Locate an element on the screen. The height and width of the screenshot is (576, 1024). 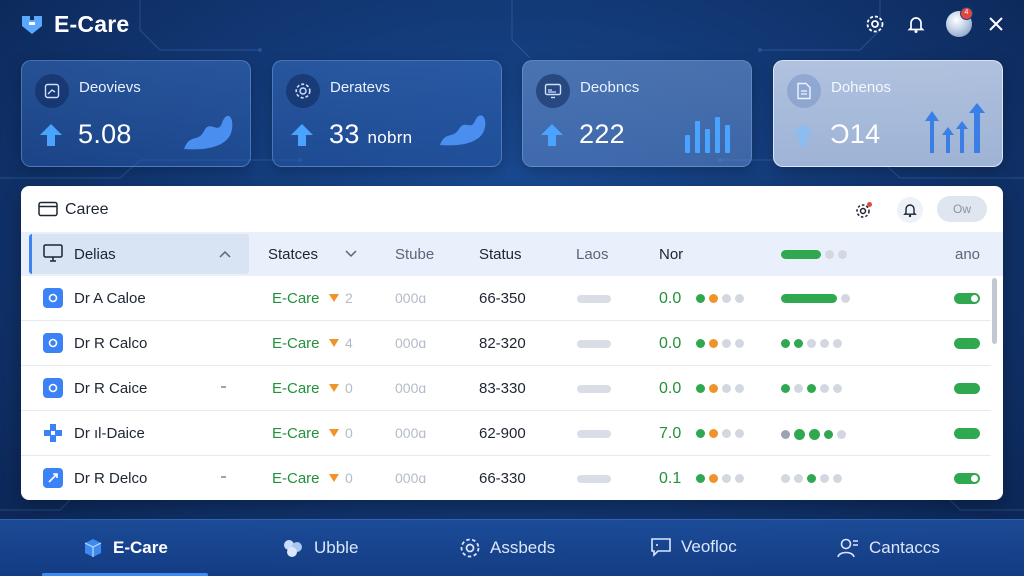
table-row: Dr ıl-Daice E-Care 0 000ɑ 62-900 7.0 is located at coordinates (506, 433).